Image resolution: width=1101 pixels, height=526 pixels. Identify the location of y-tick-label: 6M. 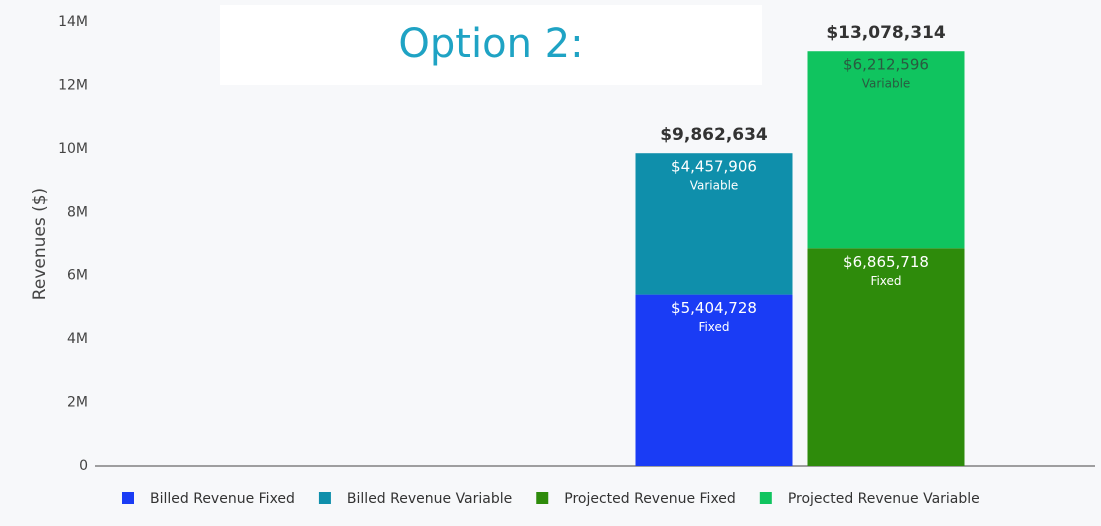
(77, 276).